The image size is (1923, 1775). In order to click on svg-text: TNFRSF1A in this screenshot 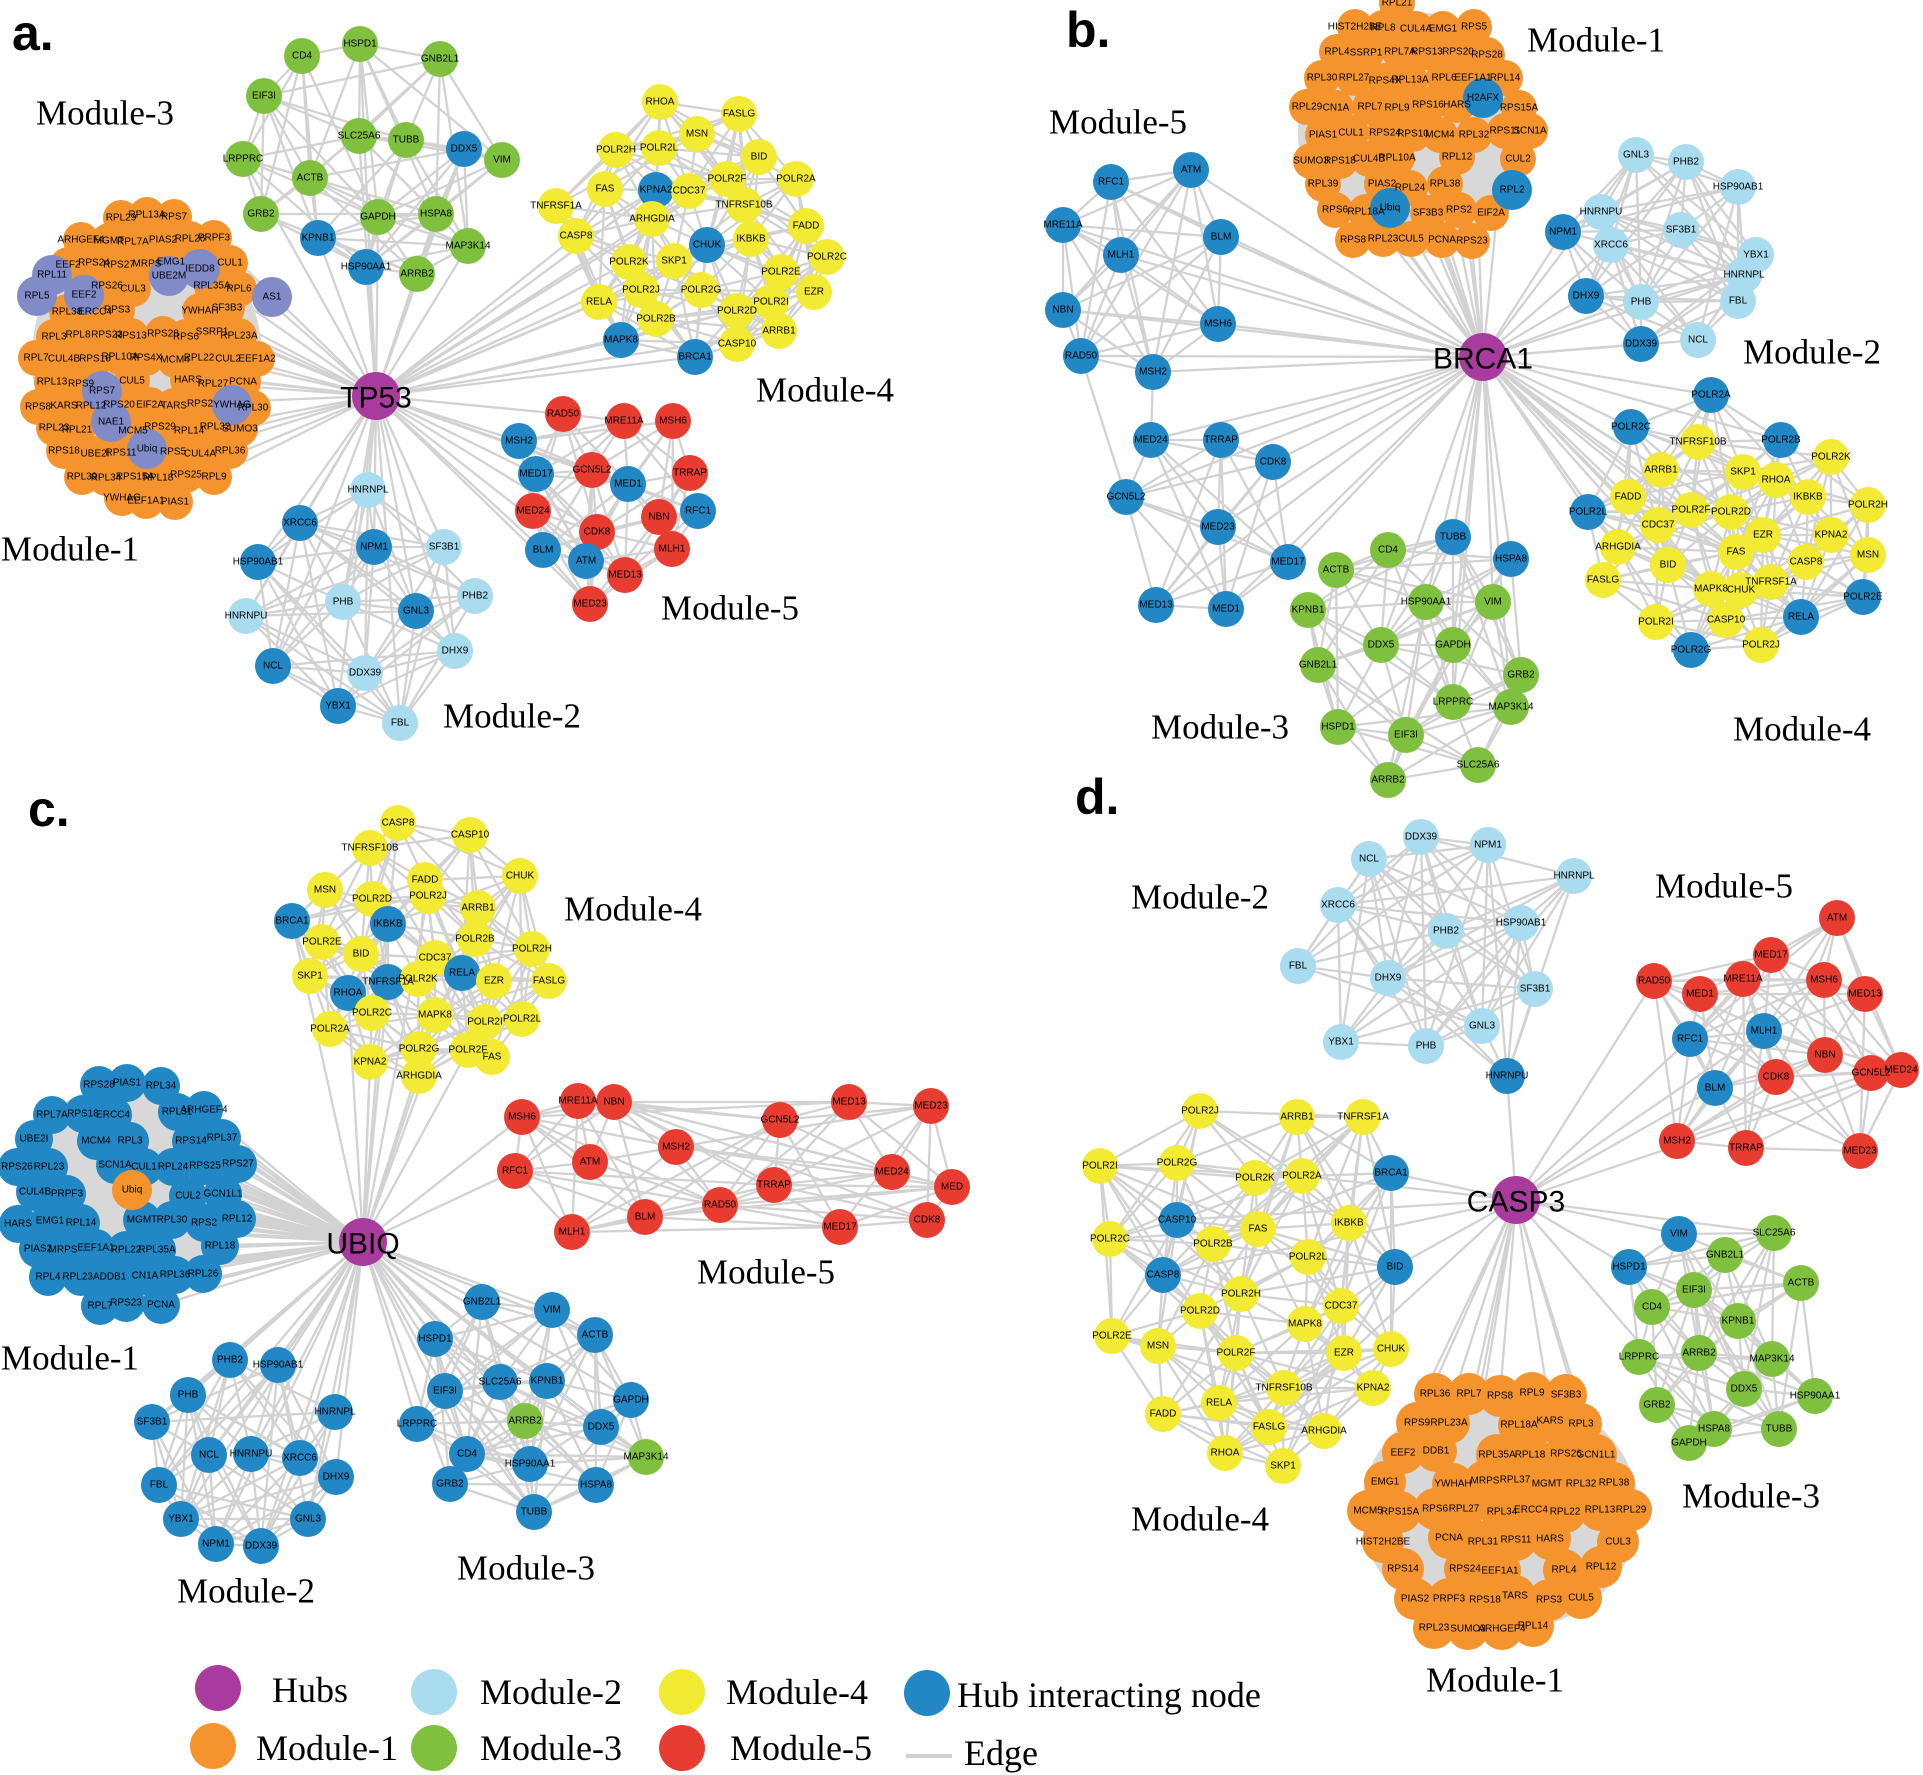, I will do `click(388, 982)`.